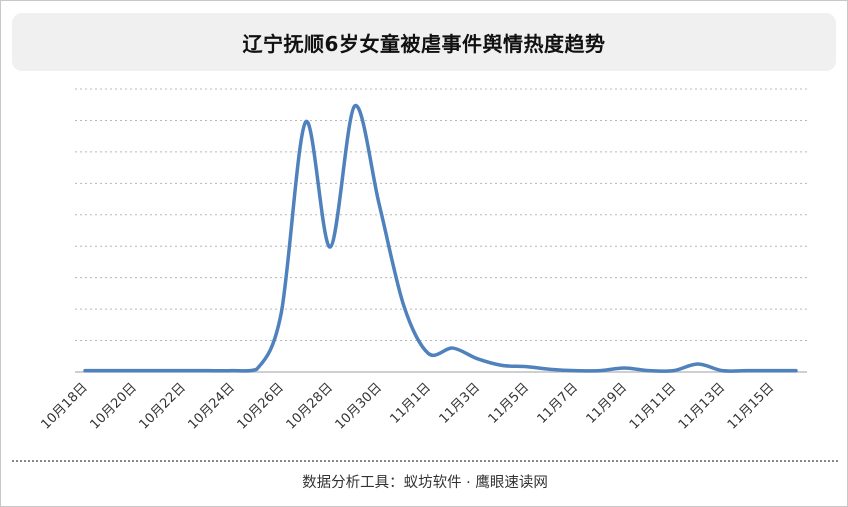  What do you see at coordinates (212, 406) in the screenshot?
I see `x-tick-label: 10月24日` at bounding box center [212, 406].